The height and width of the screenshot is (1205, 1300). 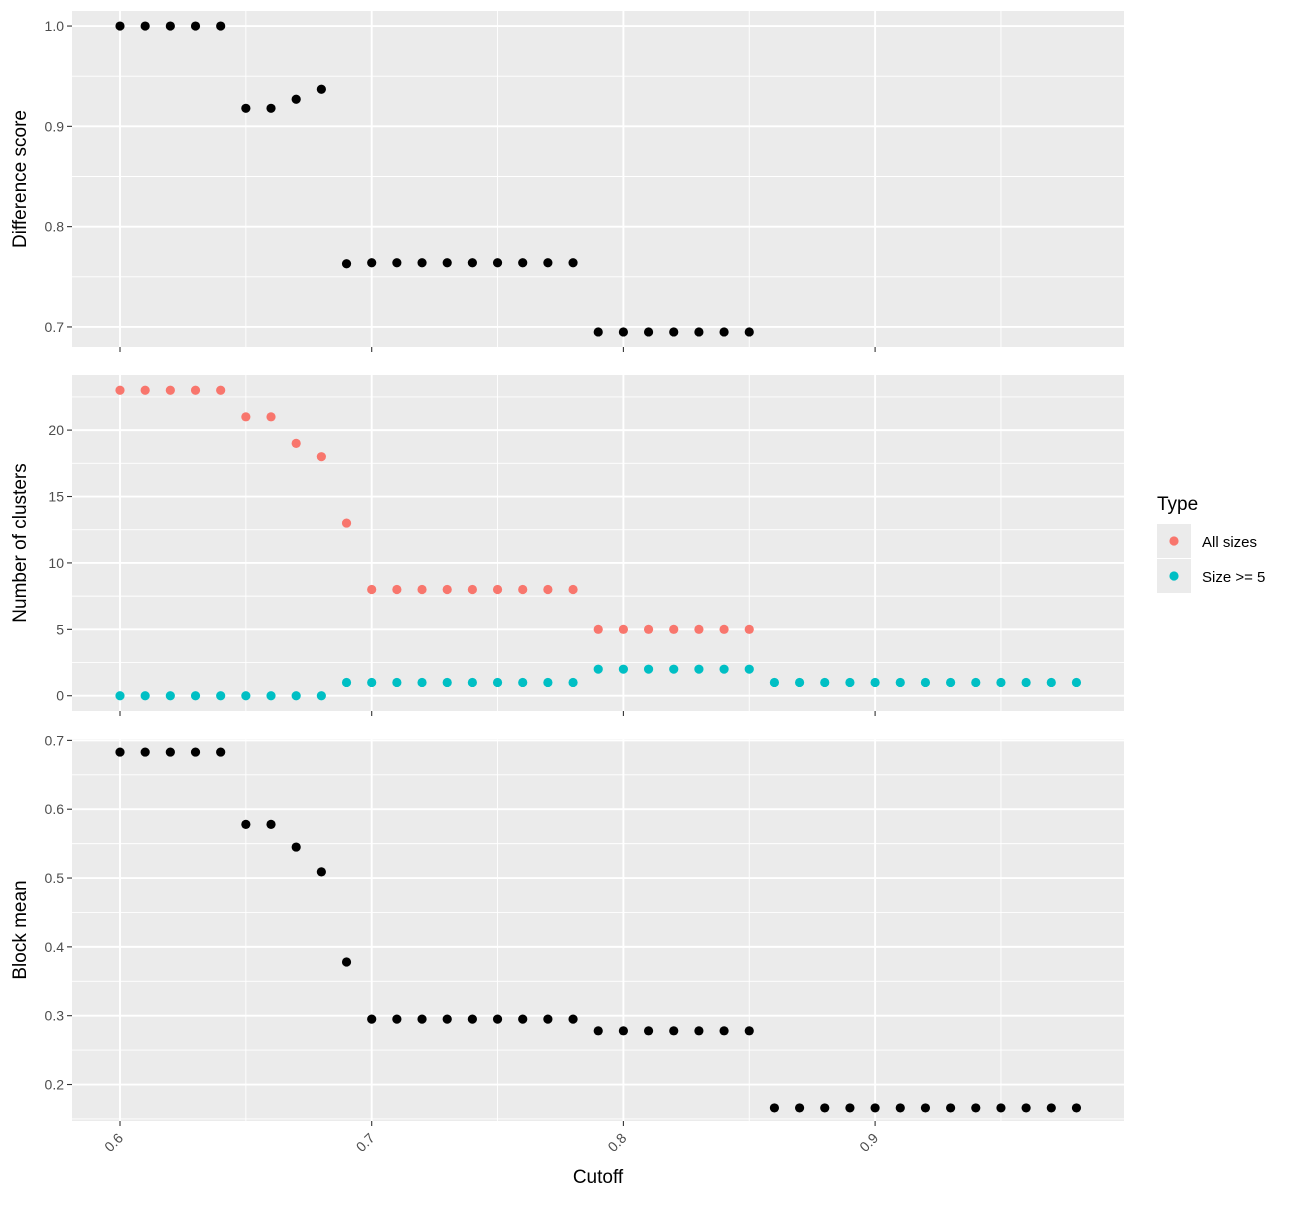 What do you see at coordinates (1177, 504) in the screenshot?
I see `legend-title: Type` at bounding box center [1177, 504].